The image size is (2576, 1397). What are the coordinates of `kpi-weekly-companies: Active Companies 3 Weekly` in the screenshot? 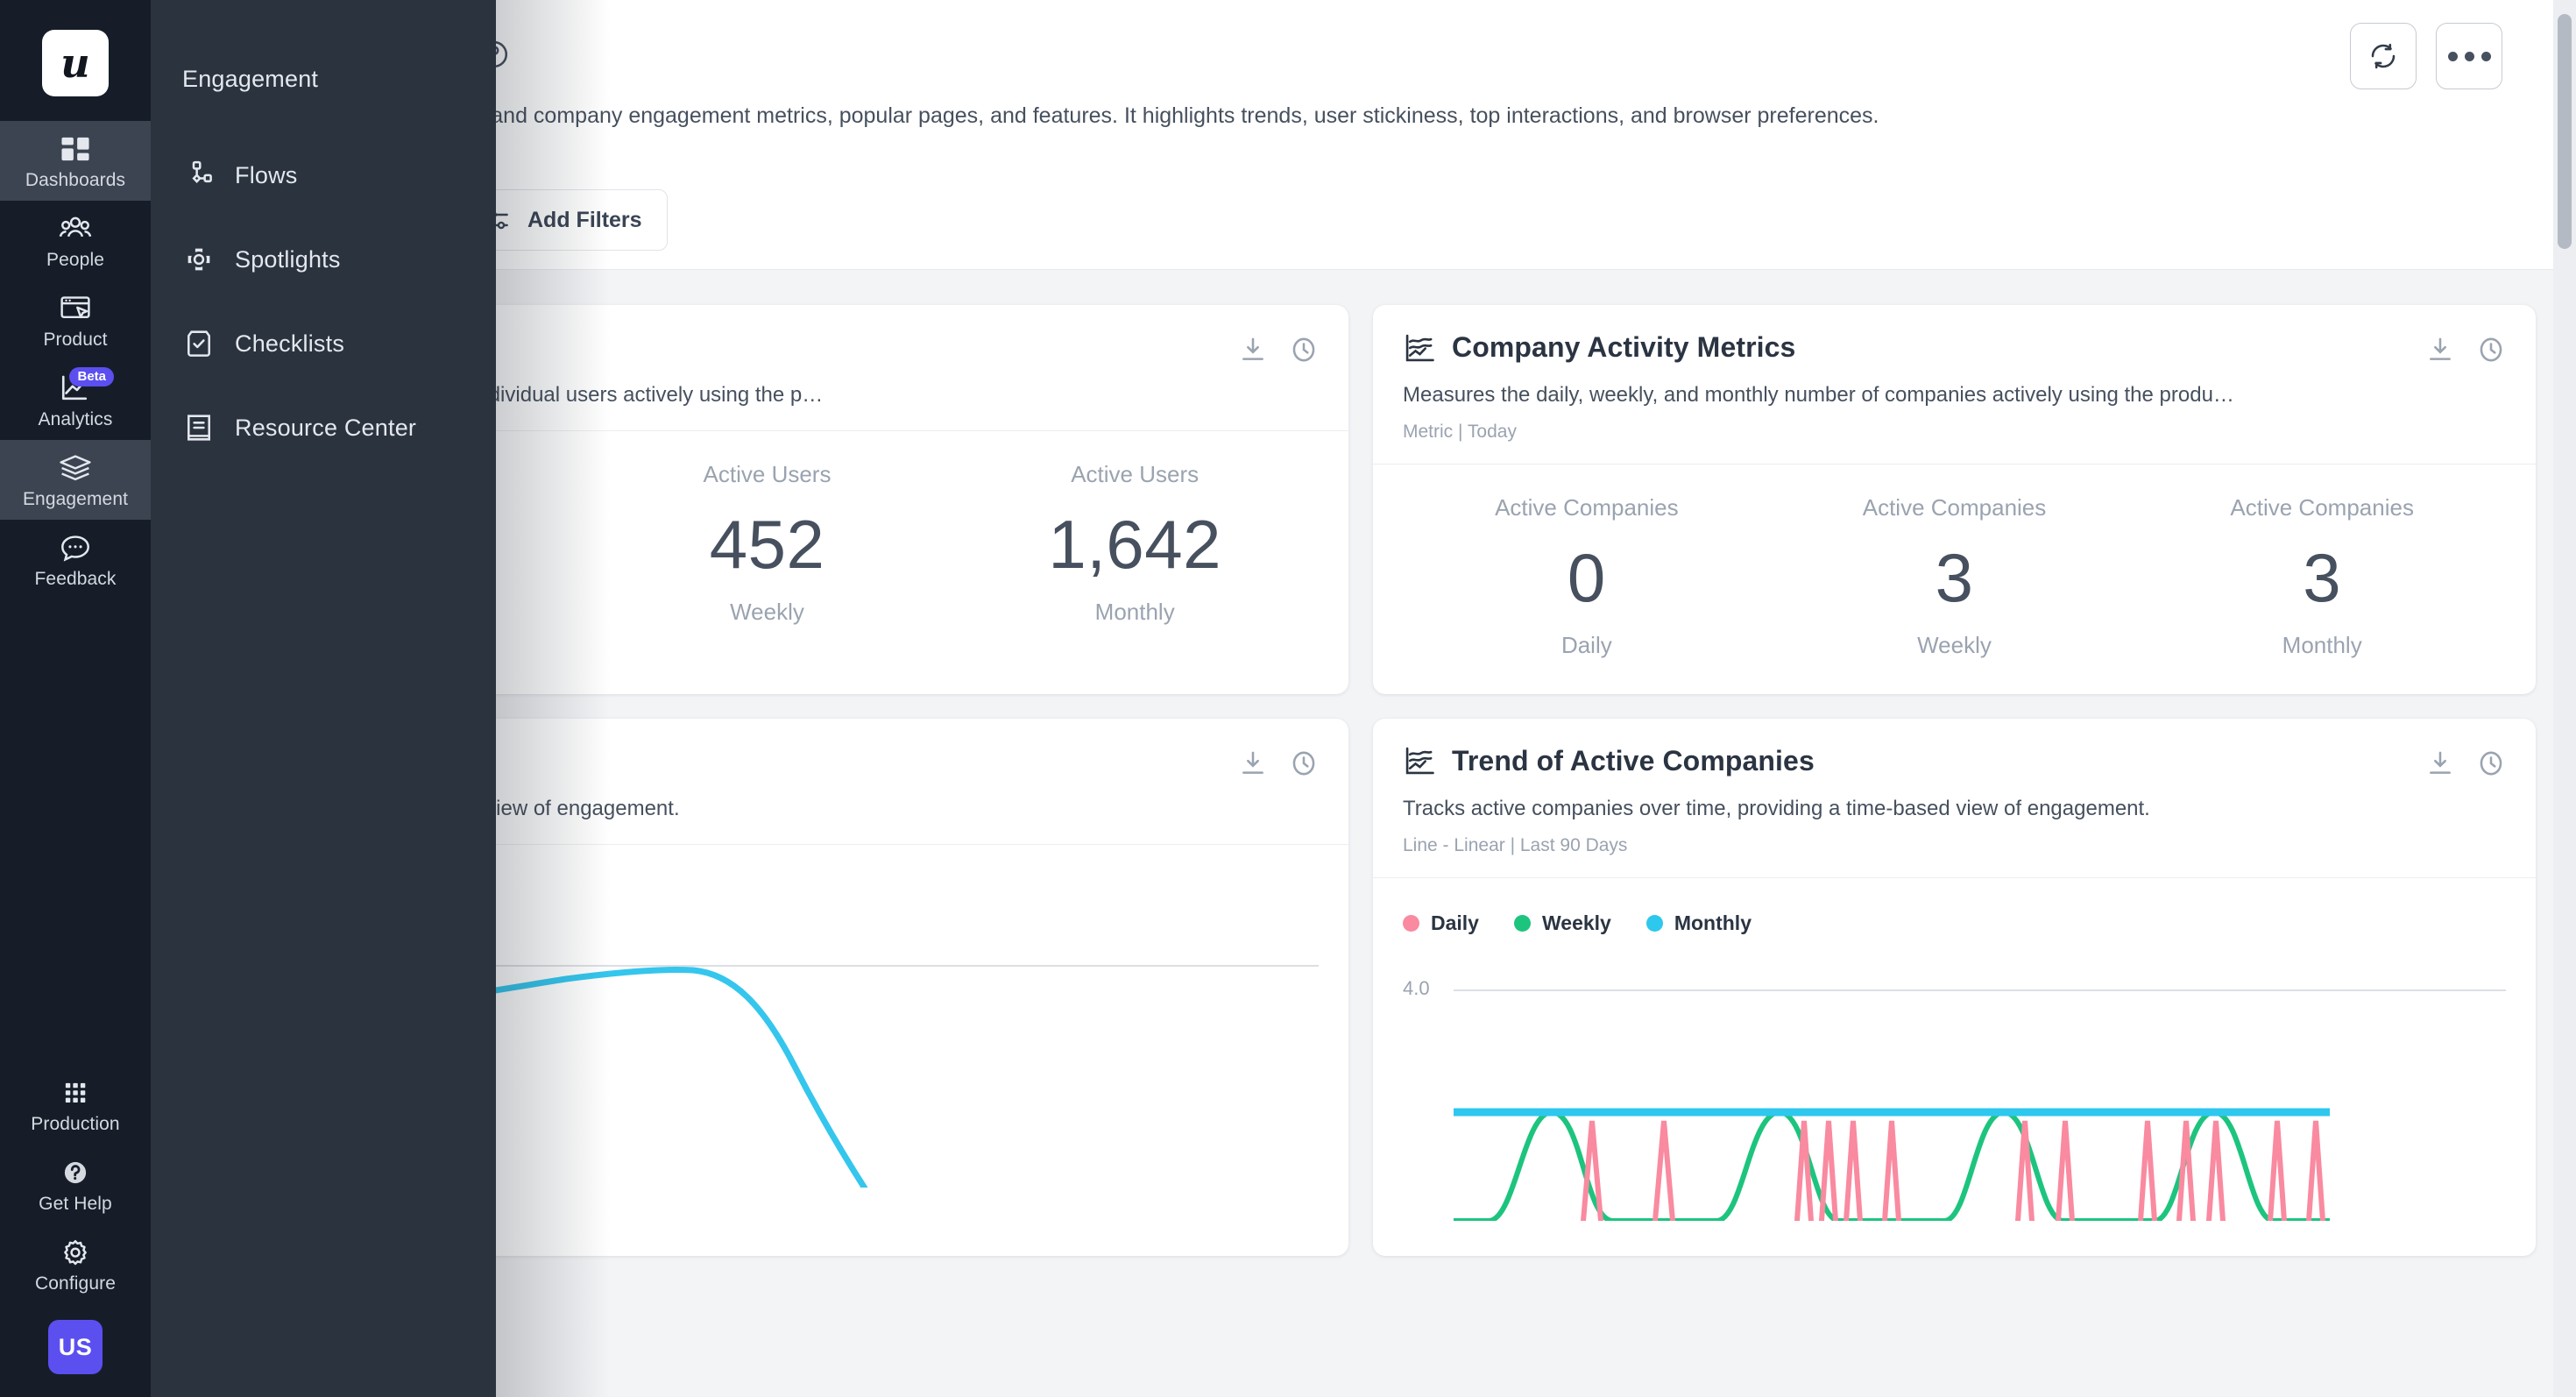 It's located at (1955, 576).